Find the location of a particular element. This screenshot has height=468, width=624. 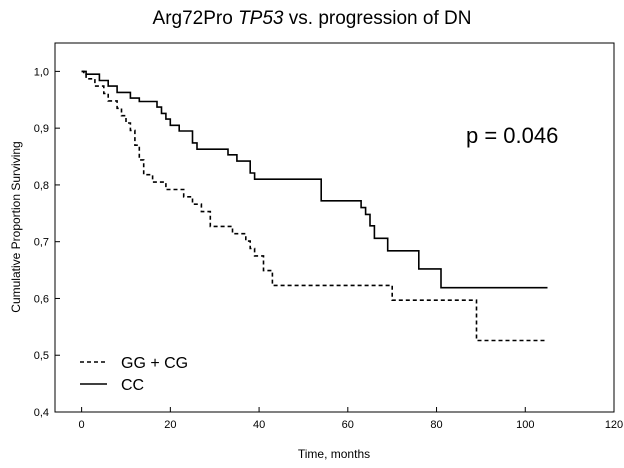

legend: GG + CG CC is located at coordinates (134, 374).